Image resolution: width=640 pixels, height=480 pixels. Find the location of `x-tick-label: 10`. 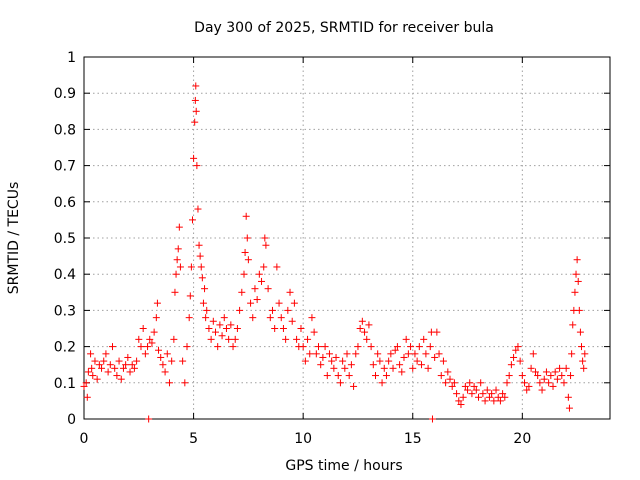

x-tick-label: 10 is located at coordinates (303, 439).